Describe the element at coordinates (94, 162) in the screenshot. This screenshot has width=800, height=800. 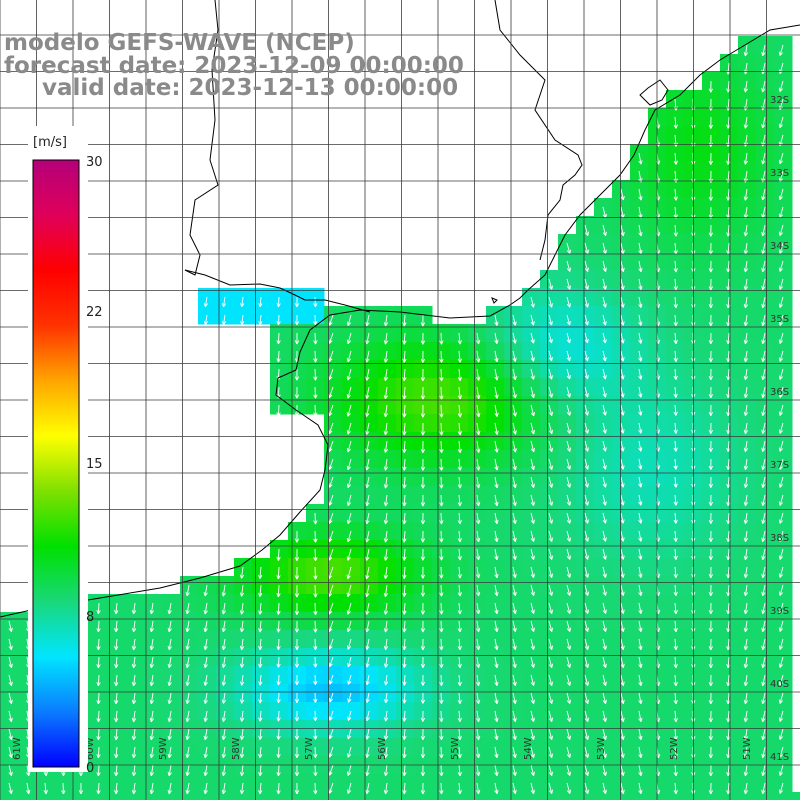
I see `colorbar-tick-30: 30` at that location.